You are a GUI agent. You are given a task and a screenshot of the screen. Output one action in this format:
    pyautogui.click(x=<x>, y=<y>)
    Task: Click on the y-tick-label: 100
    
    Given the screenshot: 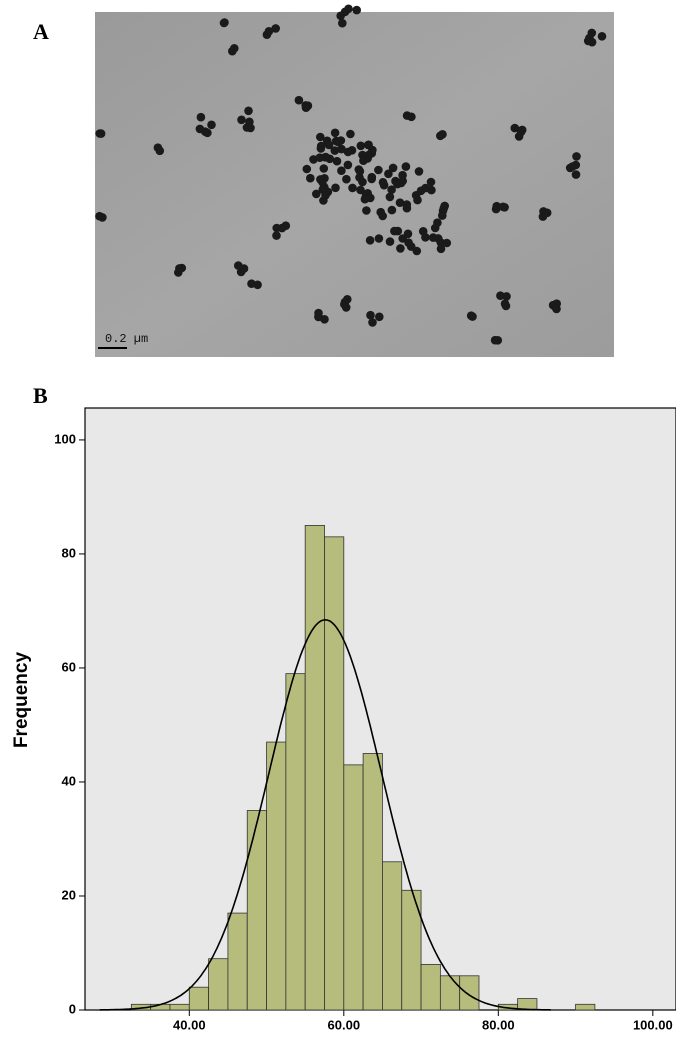 What is the action you would take?
    pyautogui.click(x=65, y=438)
    